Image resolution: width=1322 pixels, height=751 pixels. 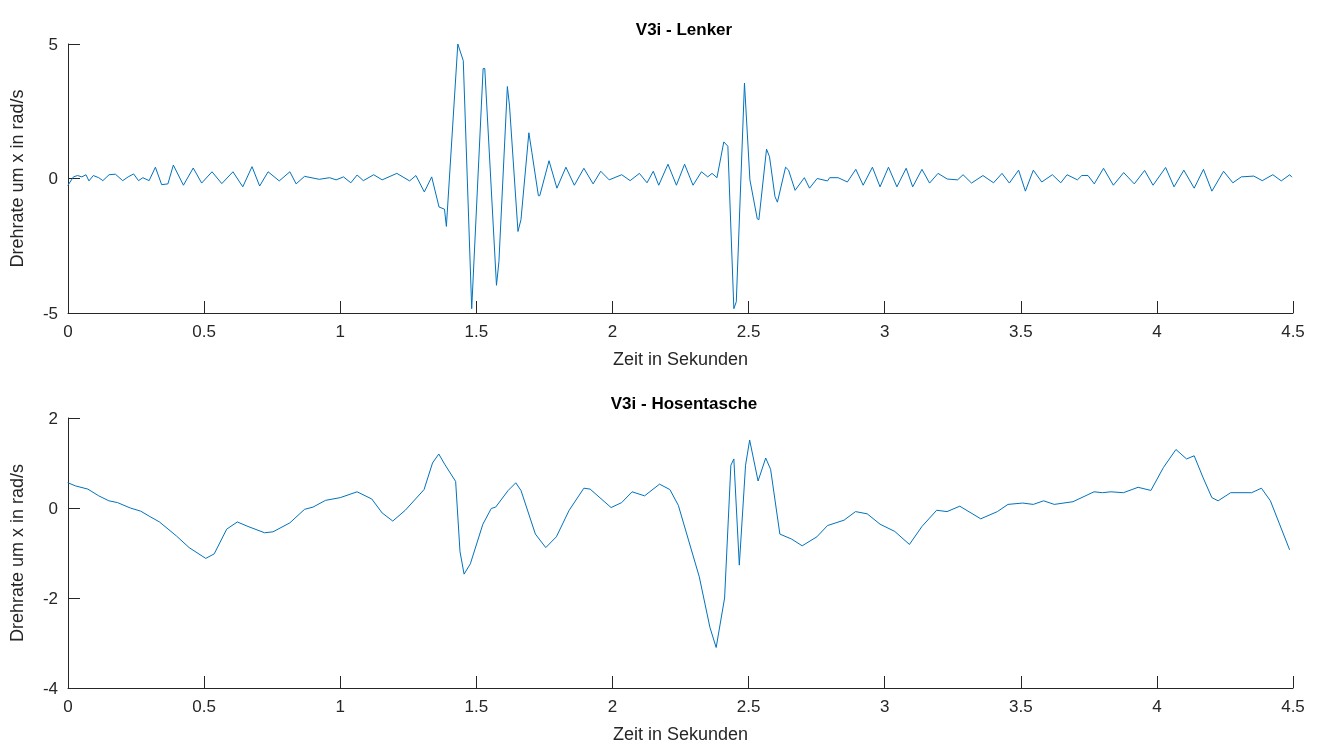 What do you see at coordinates (50, 598) in the screenshot?
I see `y-tick-label: -2` at bounding box center [50, 598].